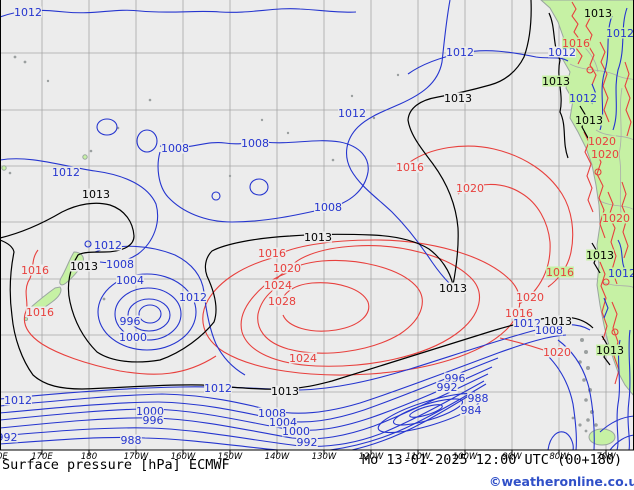 Image resolution: width=634 pixels, height=490 pixels. What do you see at coordinates (587, 198) in the screenshot?
I see `south-america-landmass` at bounding box center [587, 198].